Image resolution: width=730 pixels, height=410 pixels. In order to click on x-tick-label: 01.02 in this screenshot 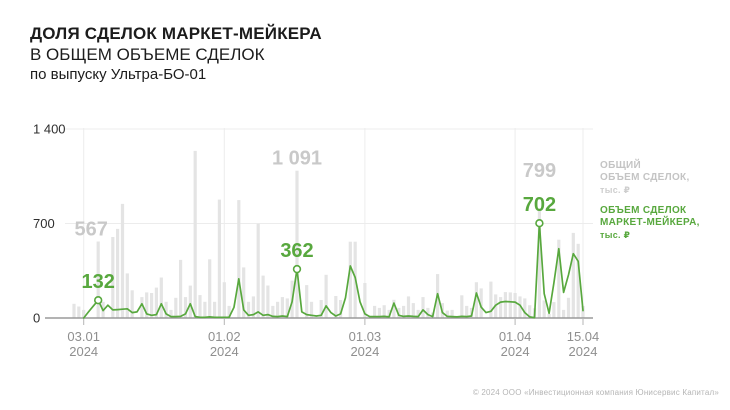, I will do `click(224, 336)`.